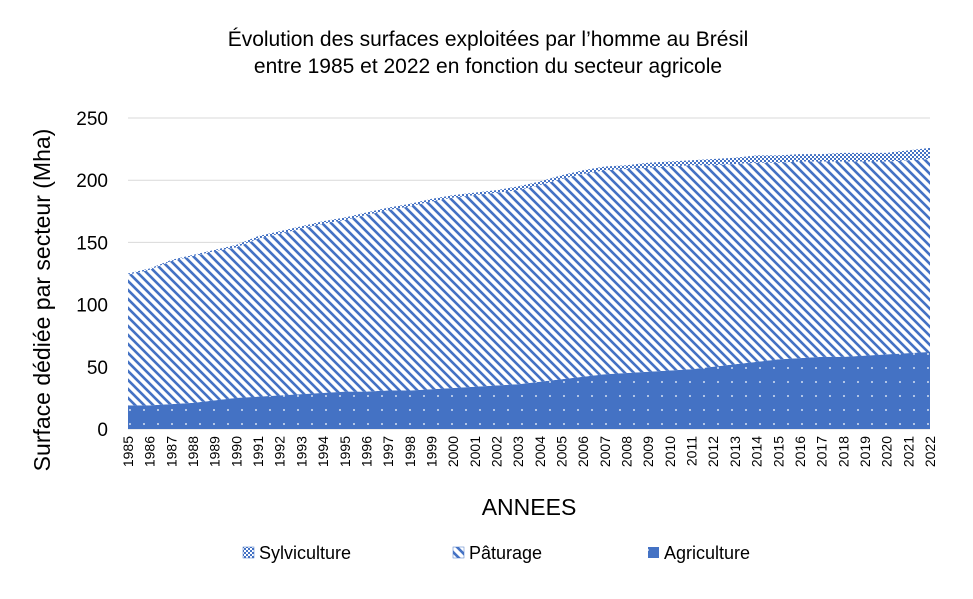  Describe the element at coordinates (410, 451) in the screenshot. I see `x-tick-label: 1998` at that location.